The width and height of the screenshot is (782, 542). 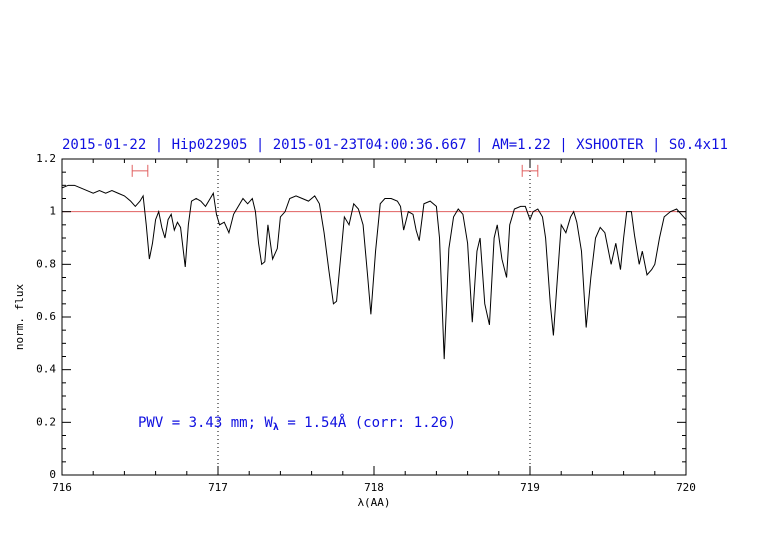 I want to click on annotation-text: = 1.54Å (corr: 1.26), so click(x=367, y=422).